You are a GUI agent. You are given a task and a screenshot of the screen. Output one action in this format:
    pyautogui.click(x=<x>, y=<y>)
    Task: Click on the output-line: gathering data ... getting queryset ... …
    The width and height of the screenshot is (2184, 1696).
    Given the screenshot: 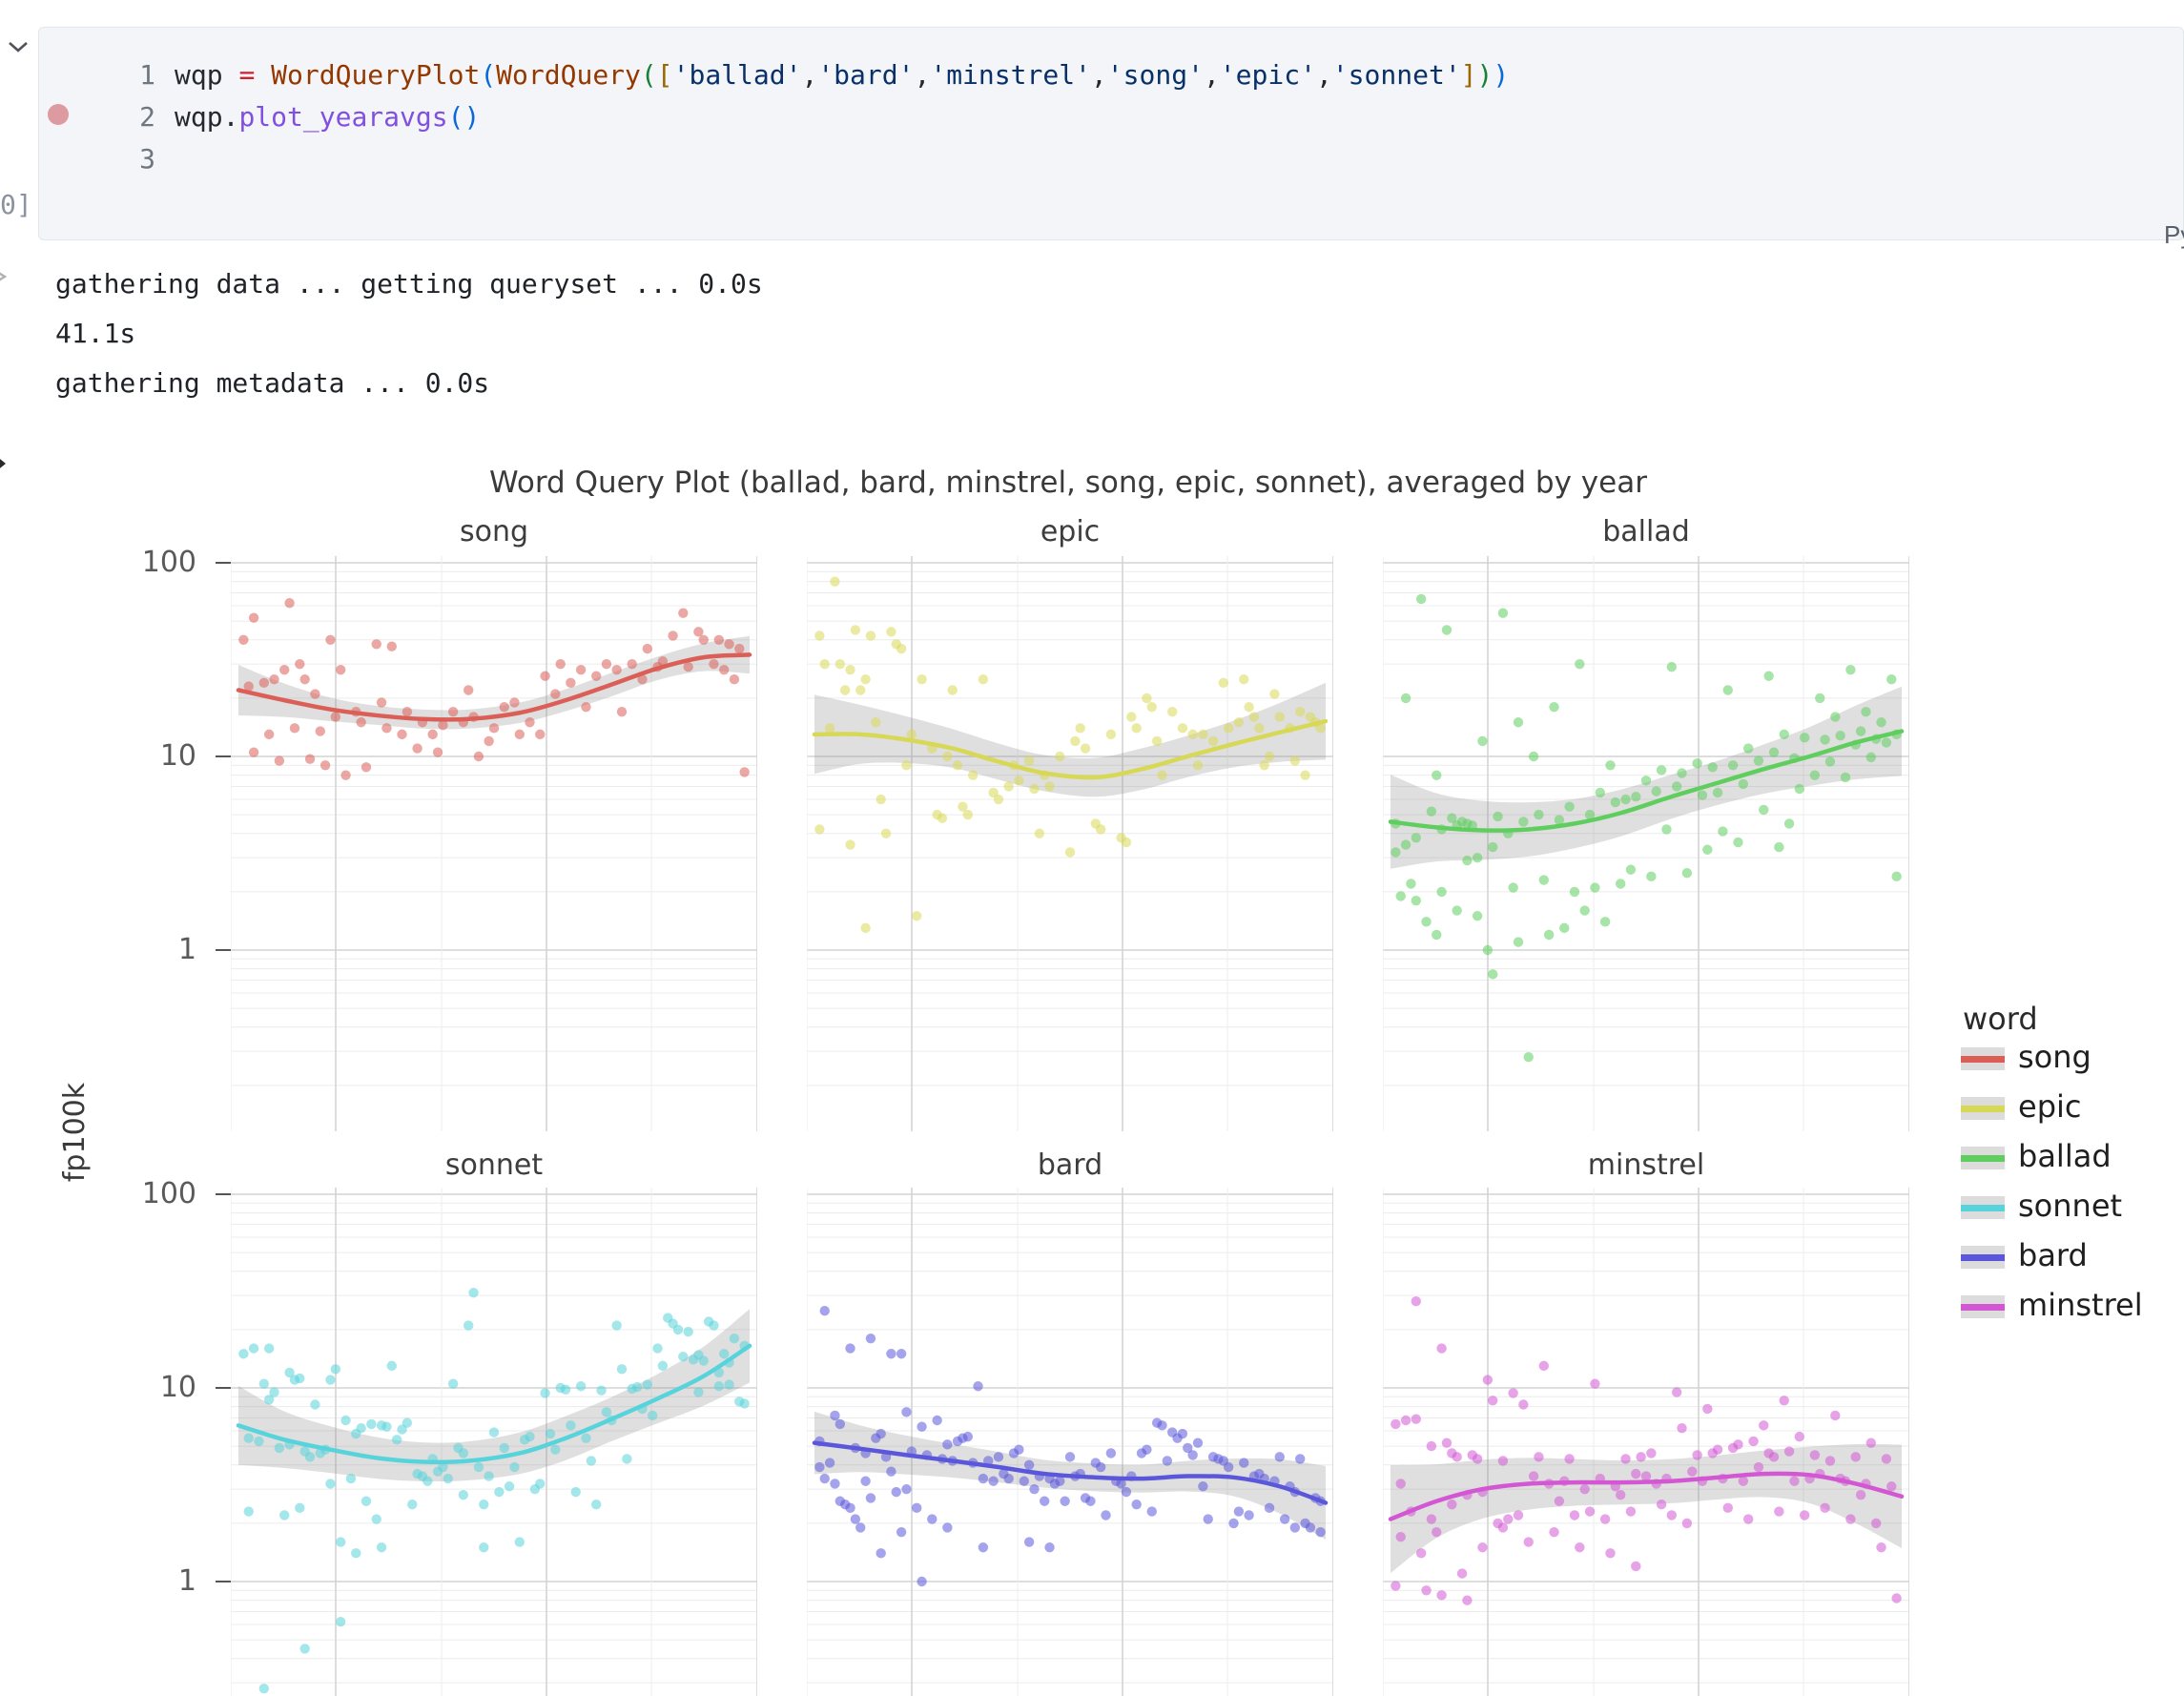 What is the action you would take?
    pyautogui.click(x=409, y=284)
    